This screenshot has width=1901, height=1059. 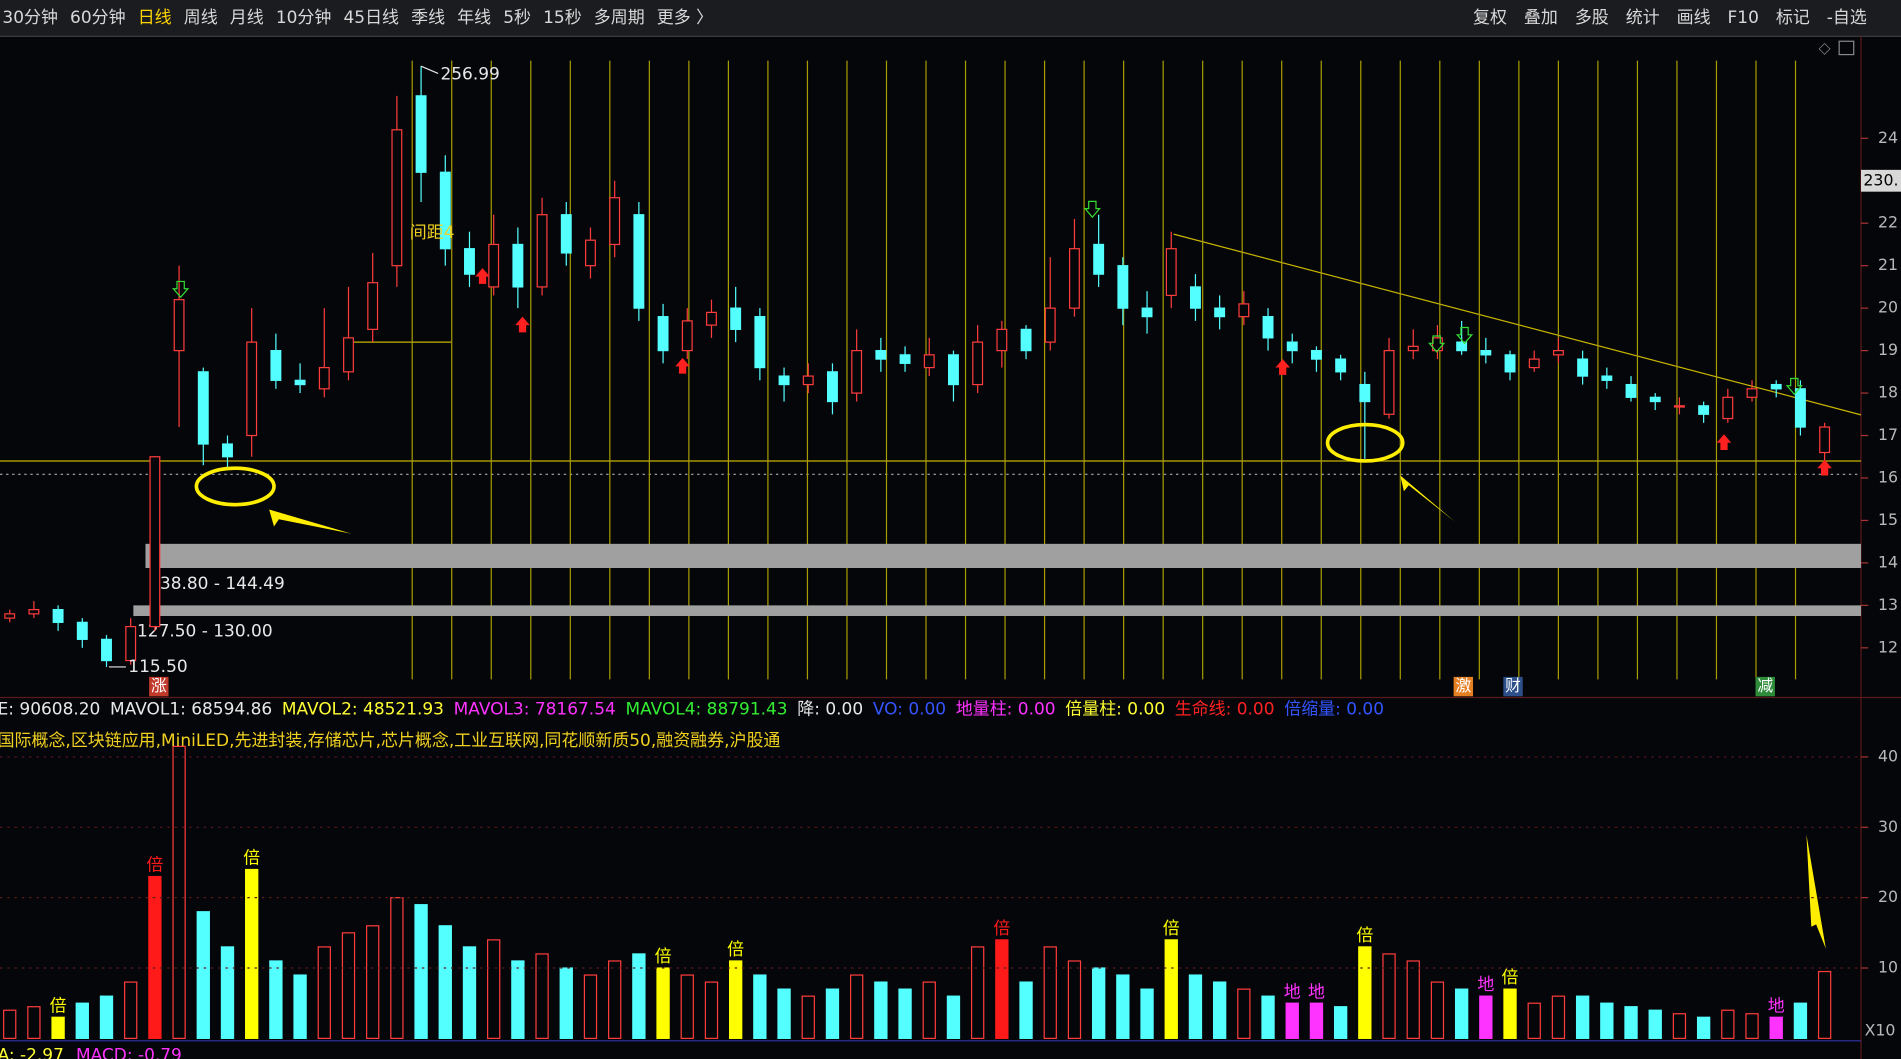 I want to click on vol-tick-label: 20, so click(x=1888, y=896).